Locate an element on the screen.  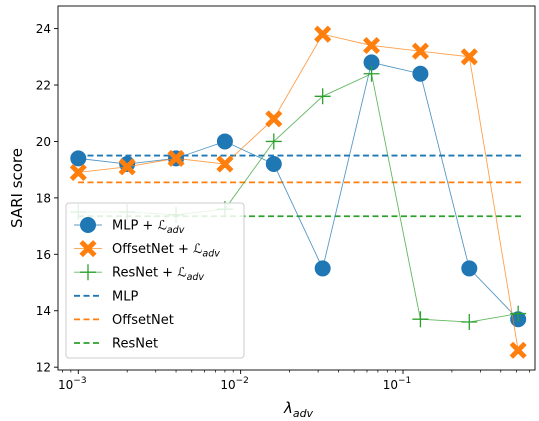
y-tick-label: 16 is located at coordinates (43, 255).